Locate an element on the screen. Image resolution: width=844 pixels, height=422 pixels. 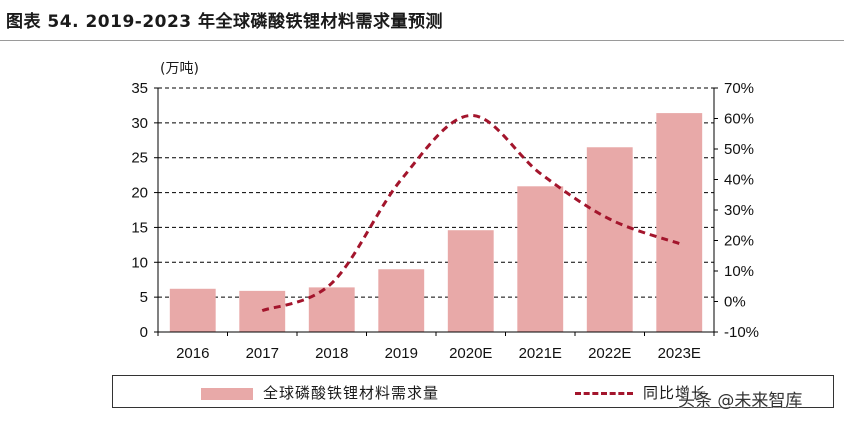
left-tick-label: 5 is located at coordinates (144, 297).